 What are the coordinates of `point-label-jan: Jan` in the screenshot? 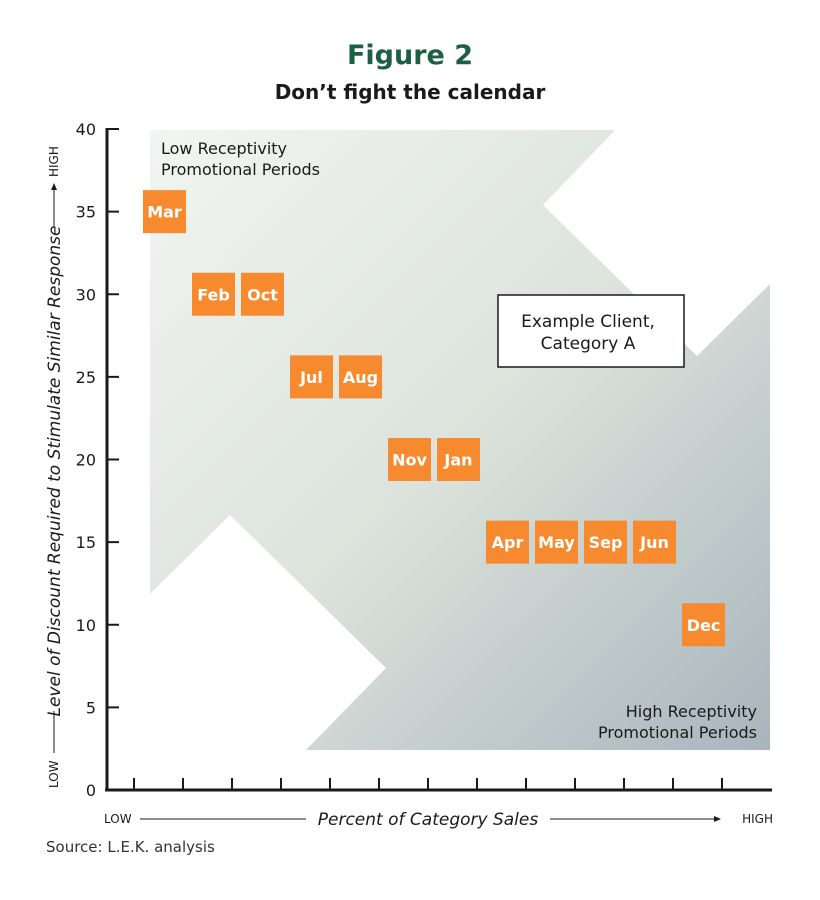 It's located at (457, 460).